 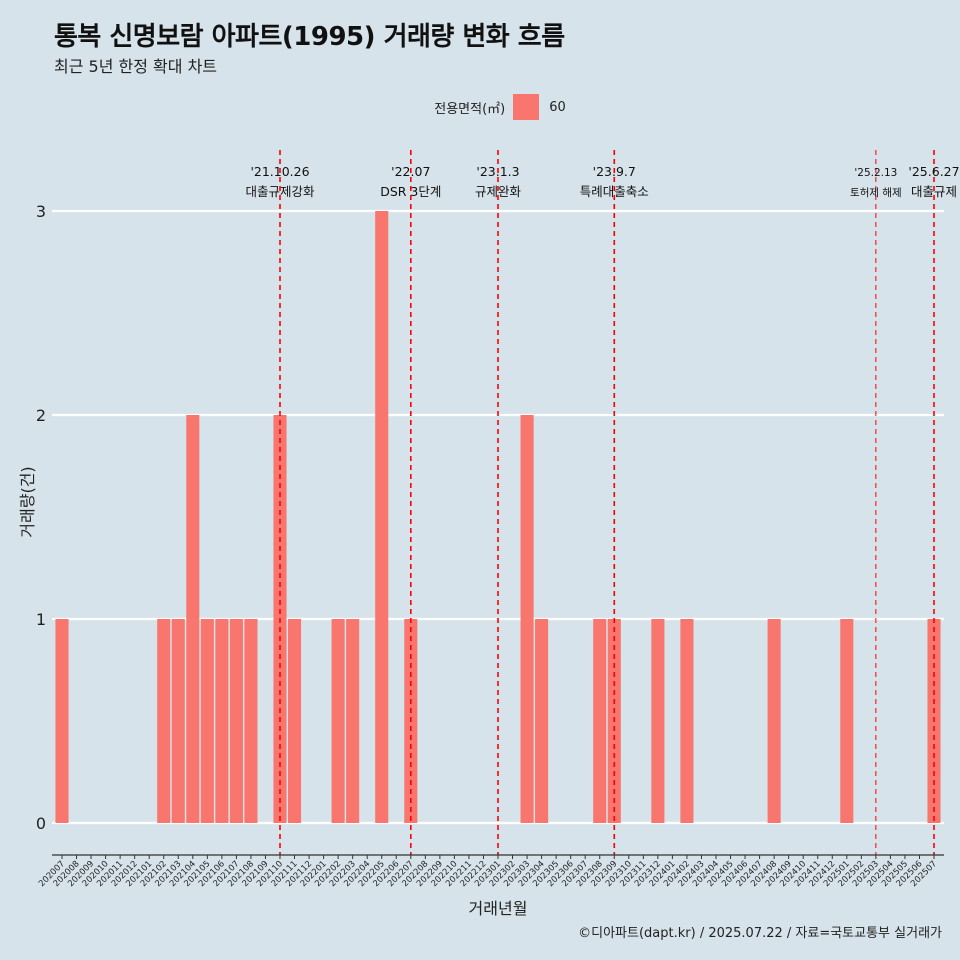 I want to click on event-date-label: '25.6.27, so click(x=933, y=171).